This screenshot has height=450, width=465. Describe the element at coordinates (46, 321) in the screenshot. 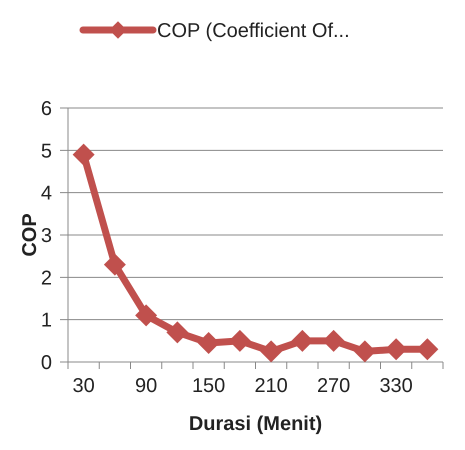

I see `y-tick-label: 1` at that location.